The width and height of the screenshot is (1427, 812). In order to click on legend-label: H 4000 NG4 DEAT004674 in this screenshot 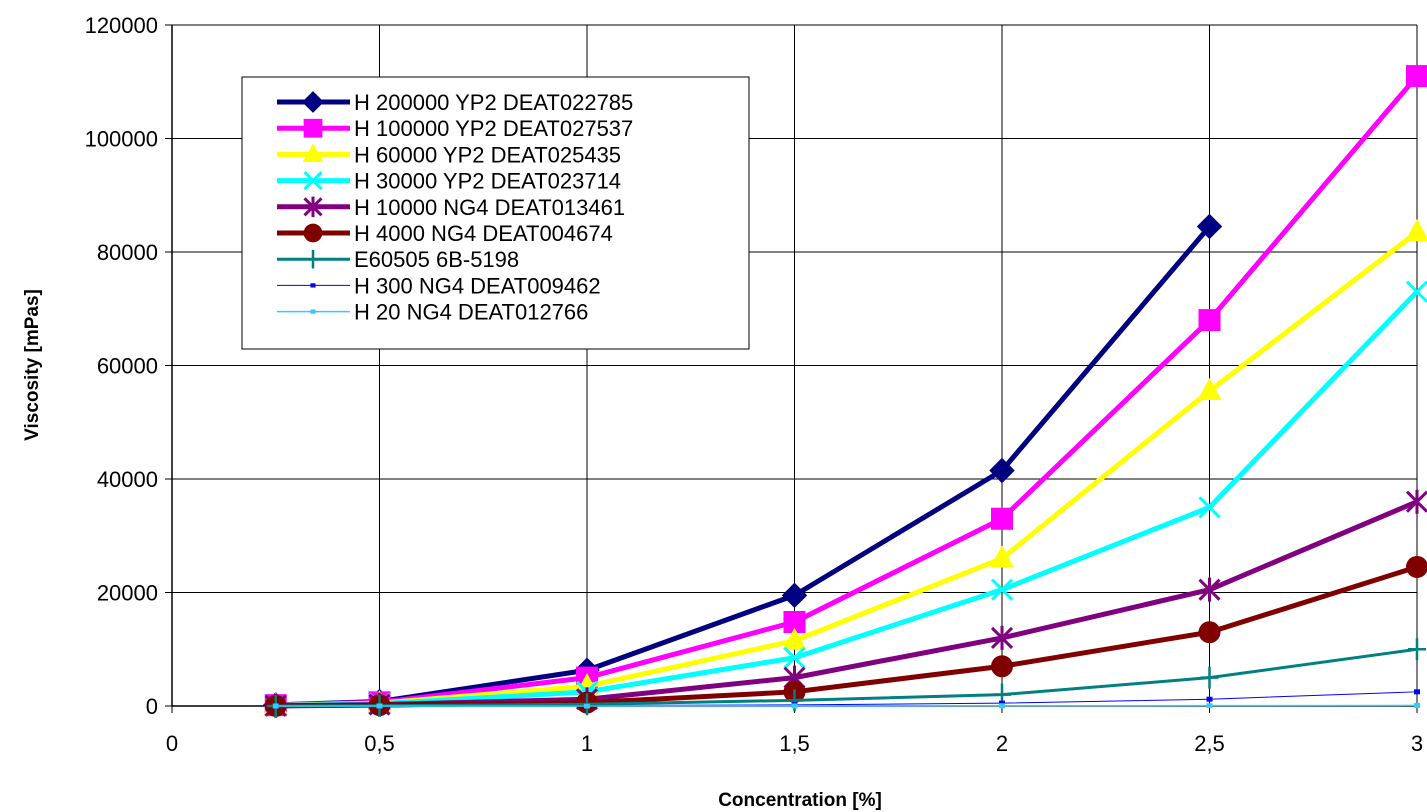, I will do `click(483, 233)`.